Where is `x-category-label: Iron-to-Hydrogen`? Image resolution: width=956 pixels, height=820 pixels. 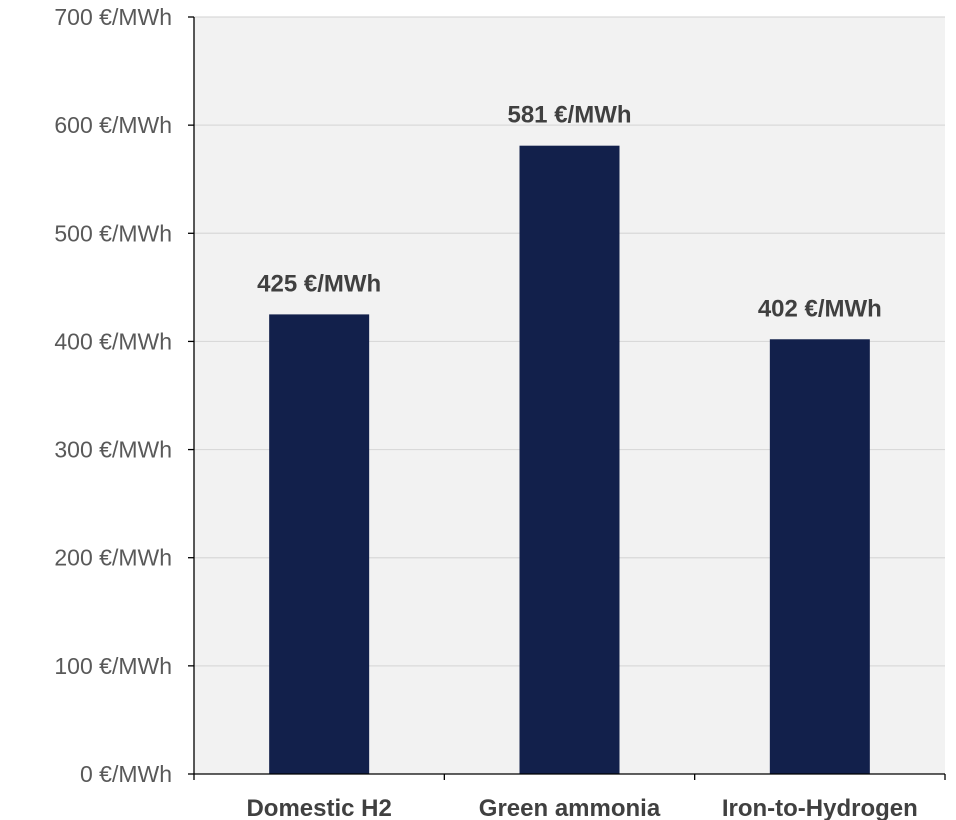
x-category-label: Iron-to-Hydrogen is located at coordinates (820, 807).